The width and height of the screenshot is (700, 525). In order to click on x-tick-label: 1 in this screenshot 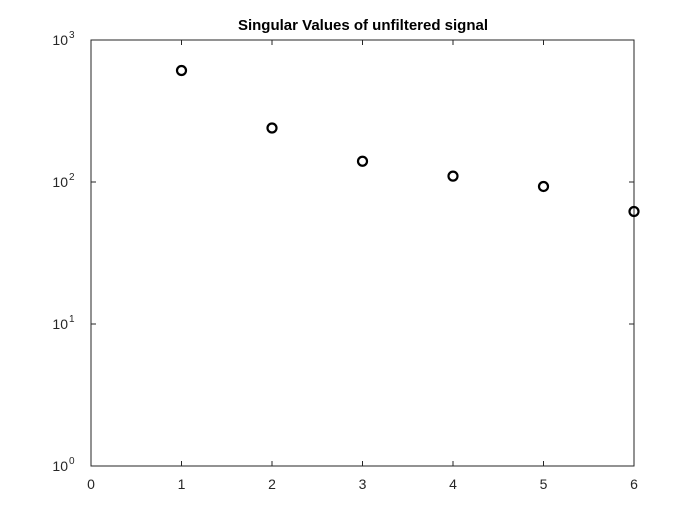, I will do `click(182, 484)`.